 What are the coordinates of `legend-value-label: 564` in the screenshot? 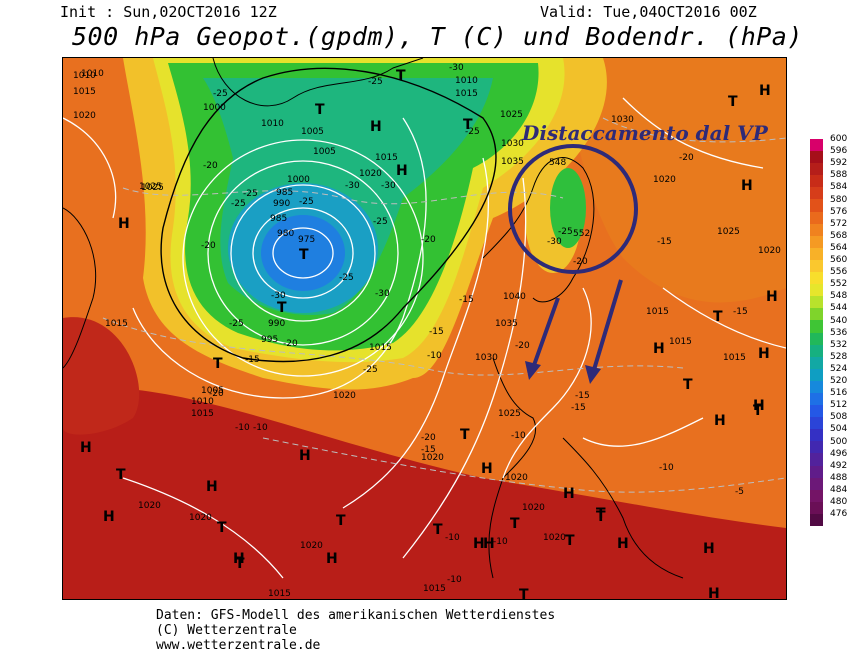 It's located at (839, 247).